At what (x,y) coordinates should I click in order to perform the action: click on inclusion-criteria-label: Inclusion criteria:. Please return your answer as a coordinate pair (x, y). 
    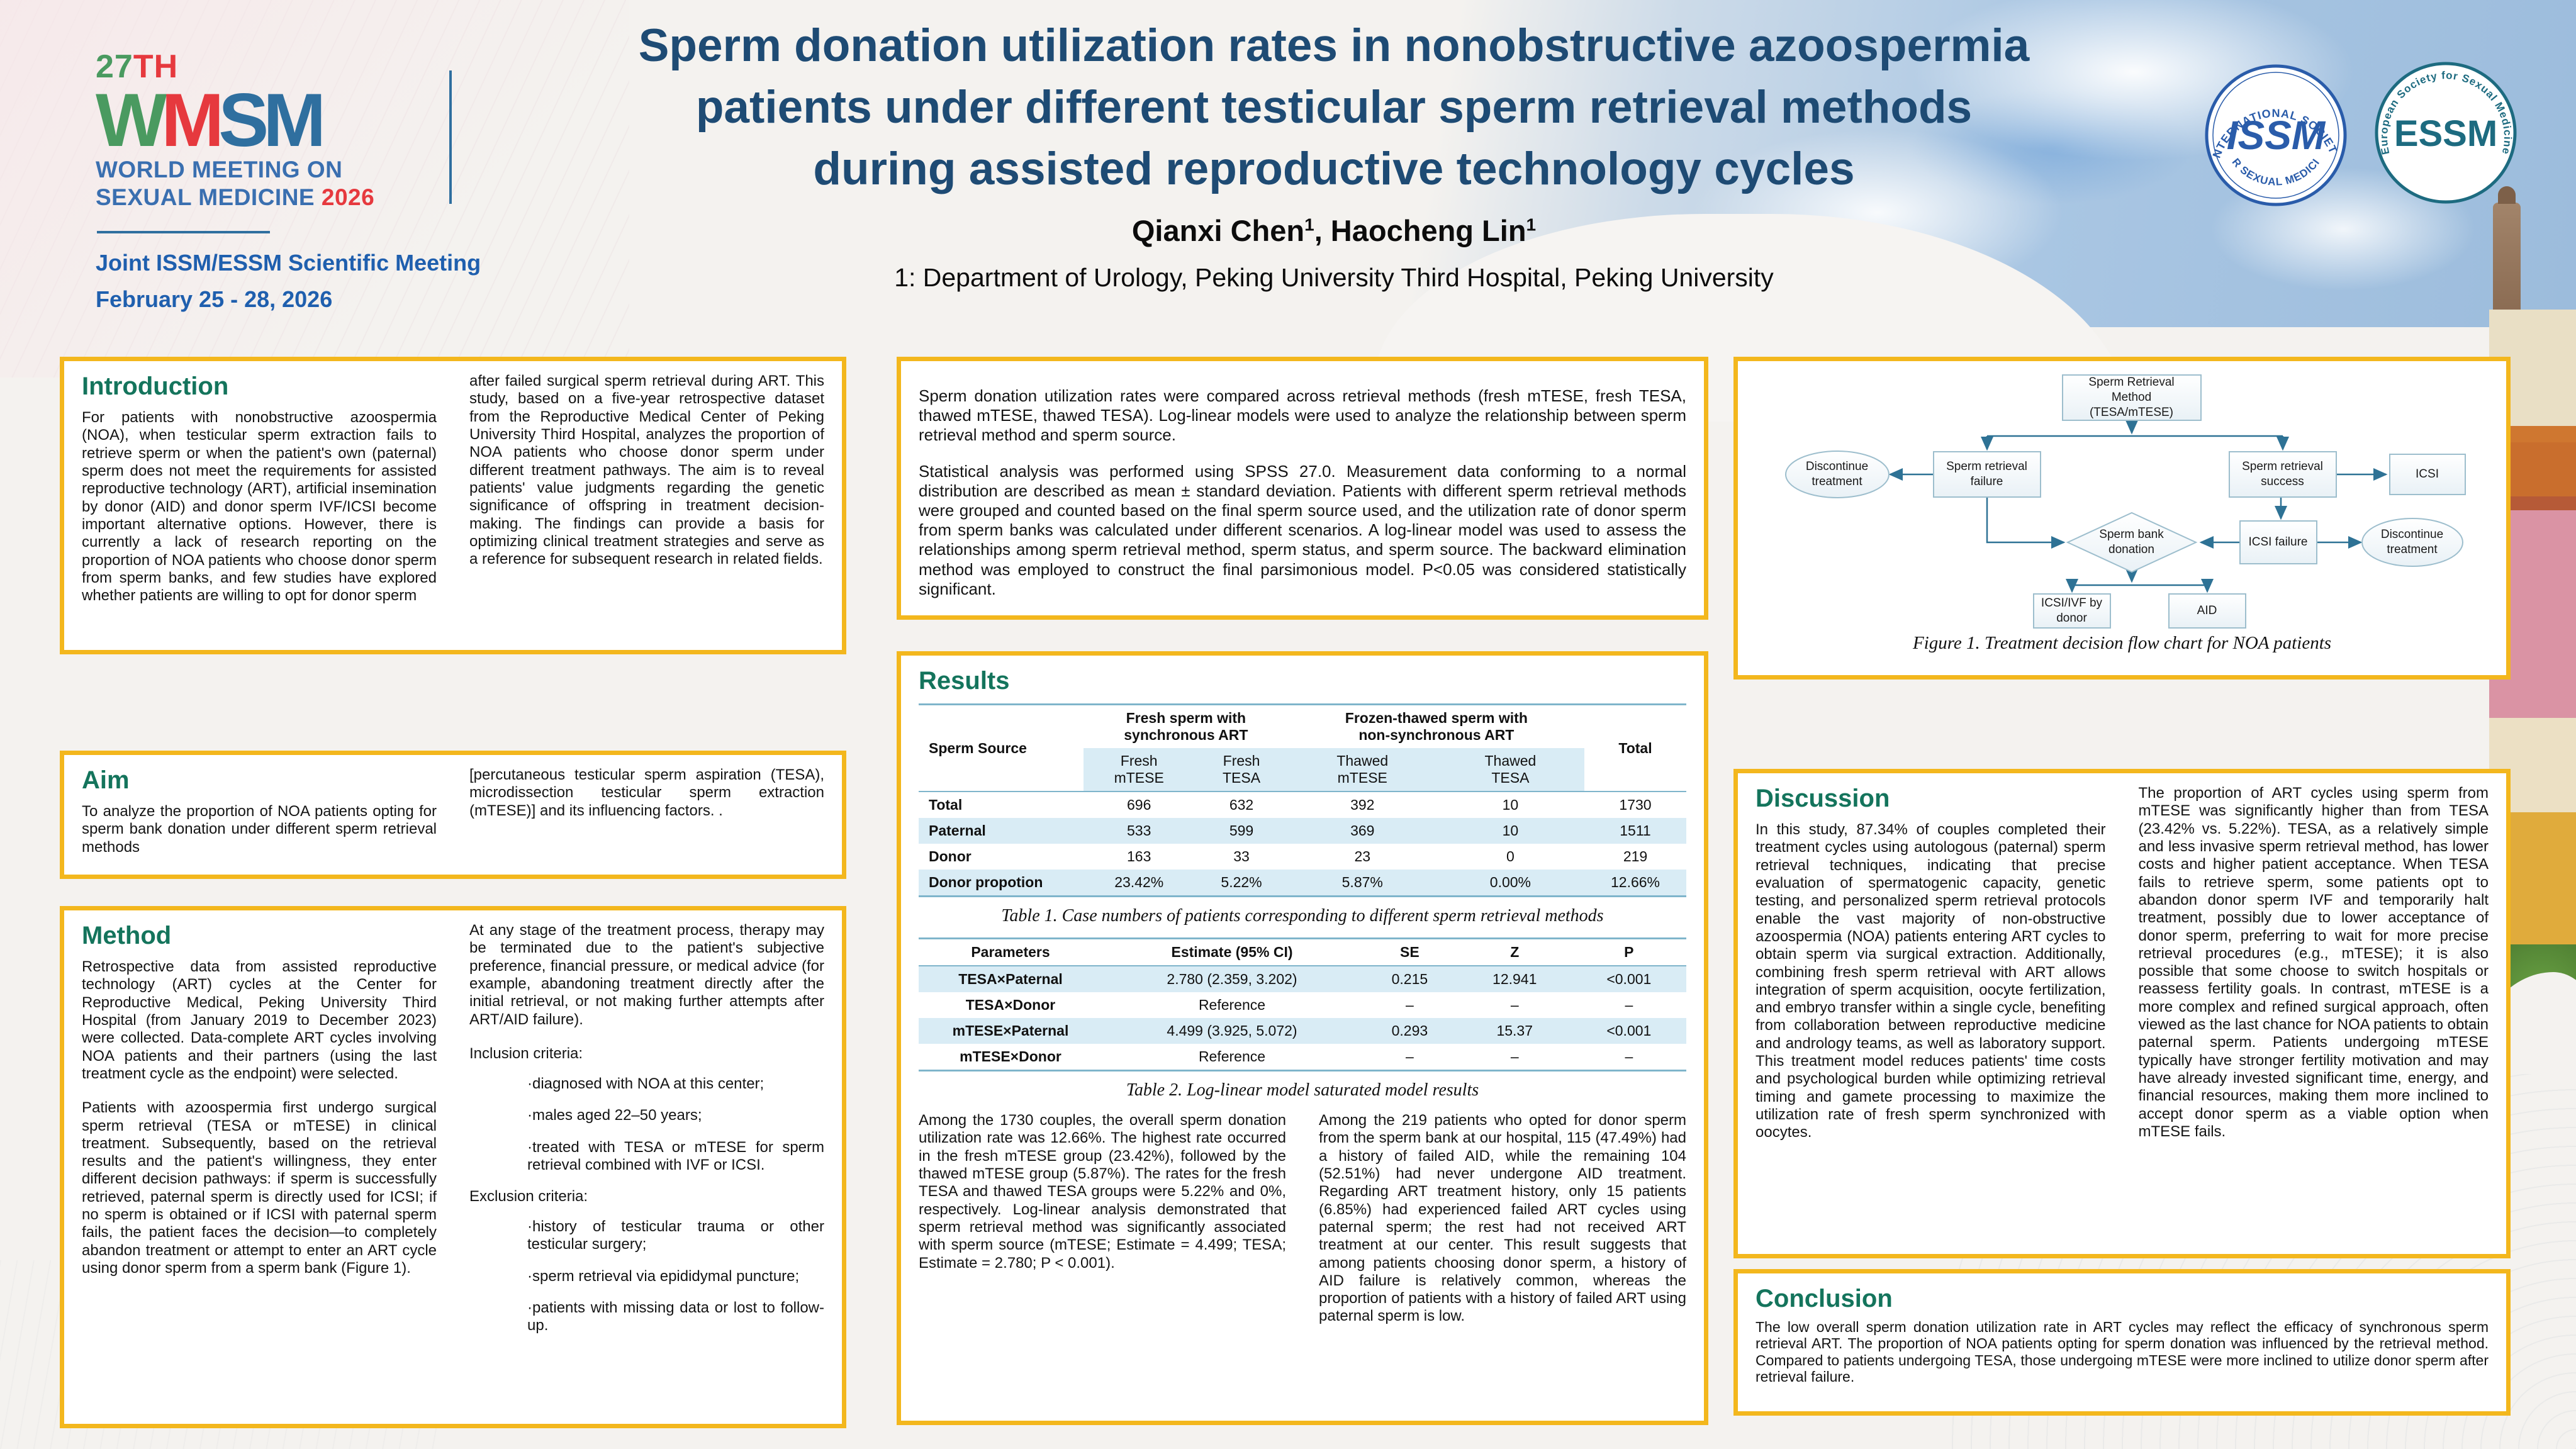
    Looking at the image, I should click on (526, 1053).